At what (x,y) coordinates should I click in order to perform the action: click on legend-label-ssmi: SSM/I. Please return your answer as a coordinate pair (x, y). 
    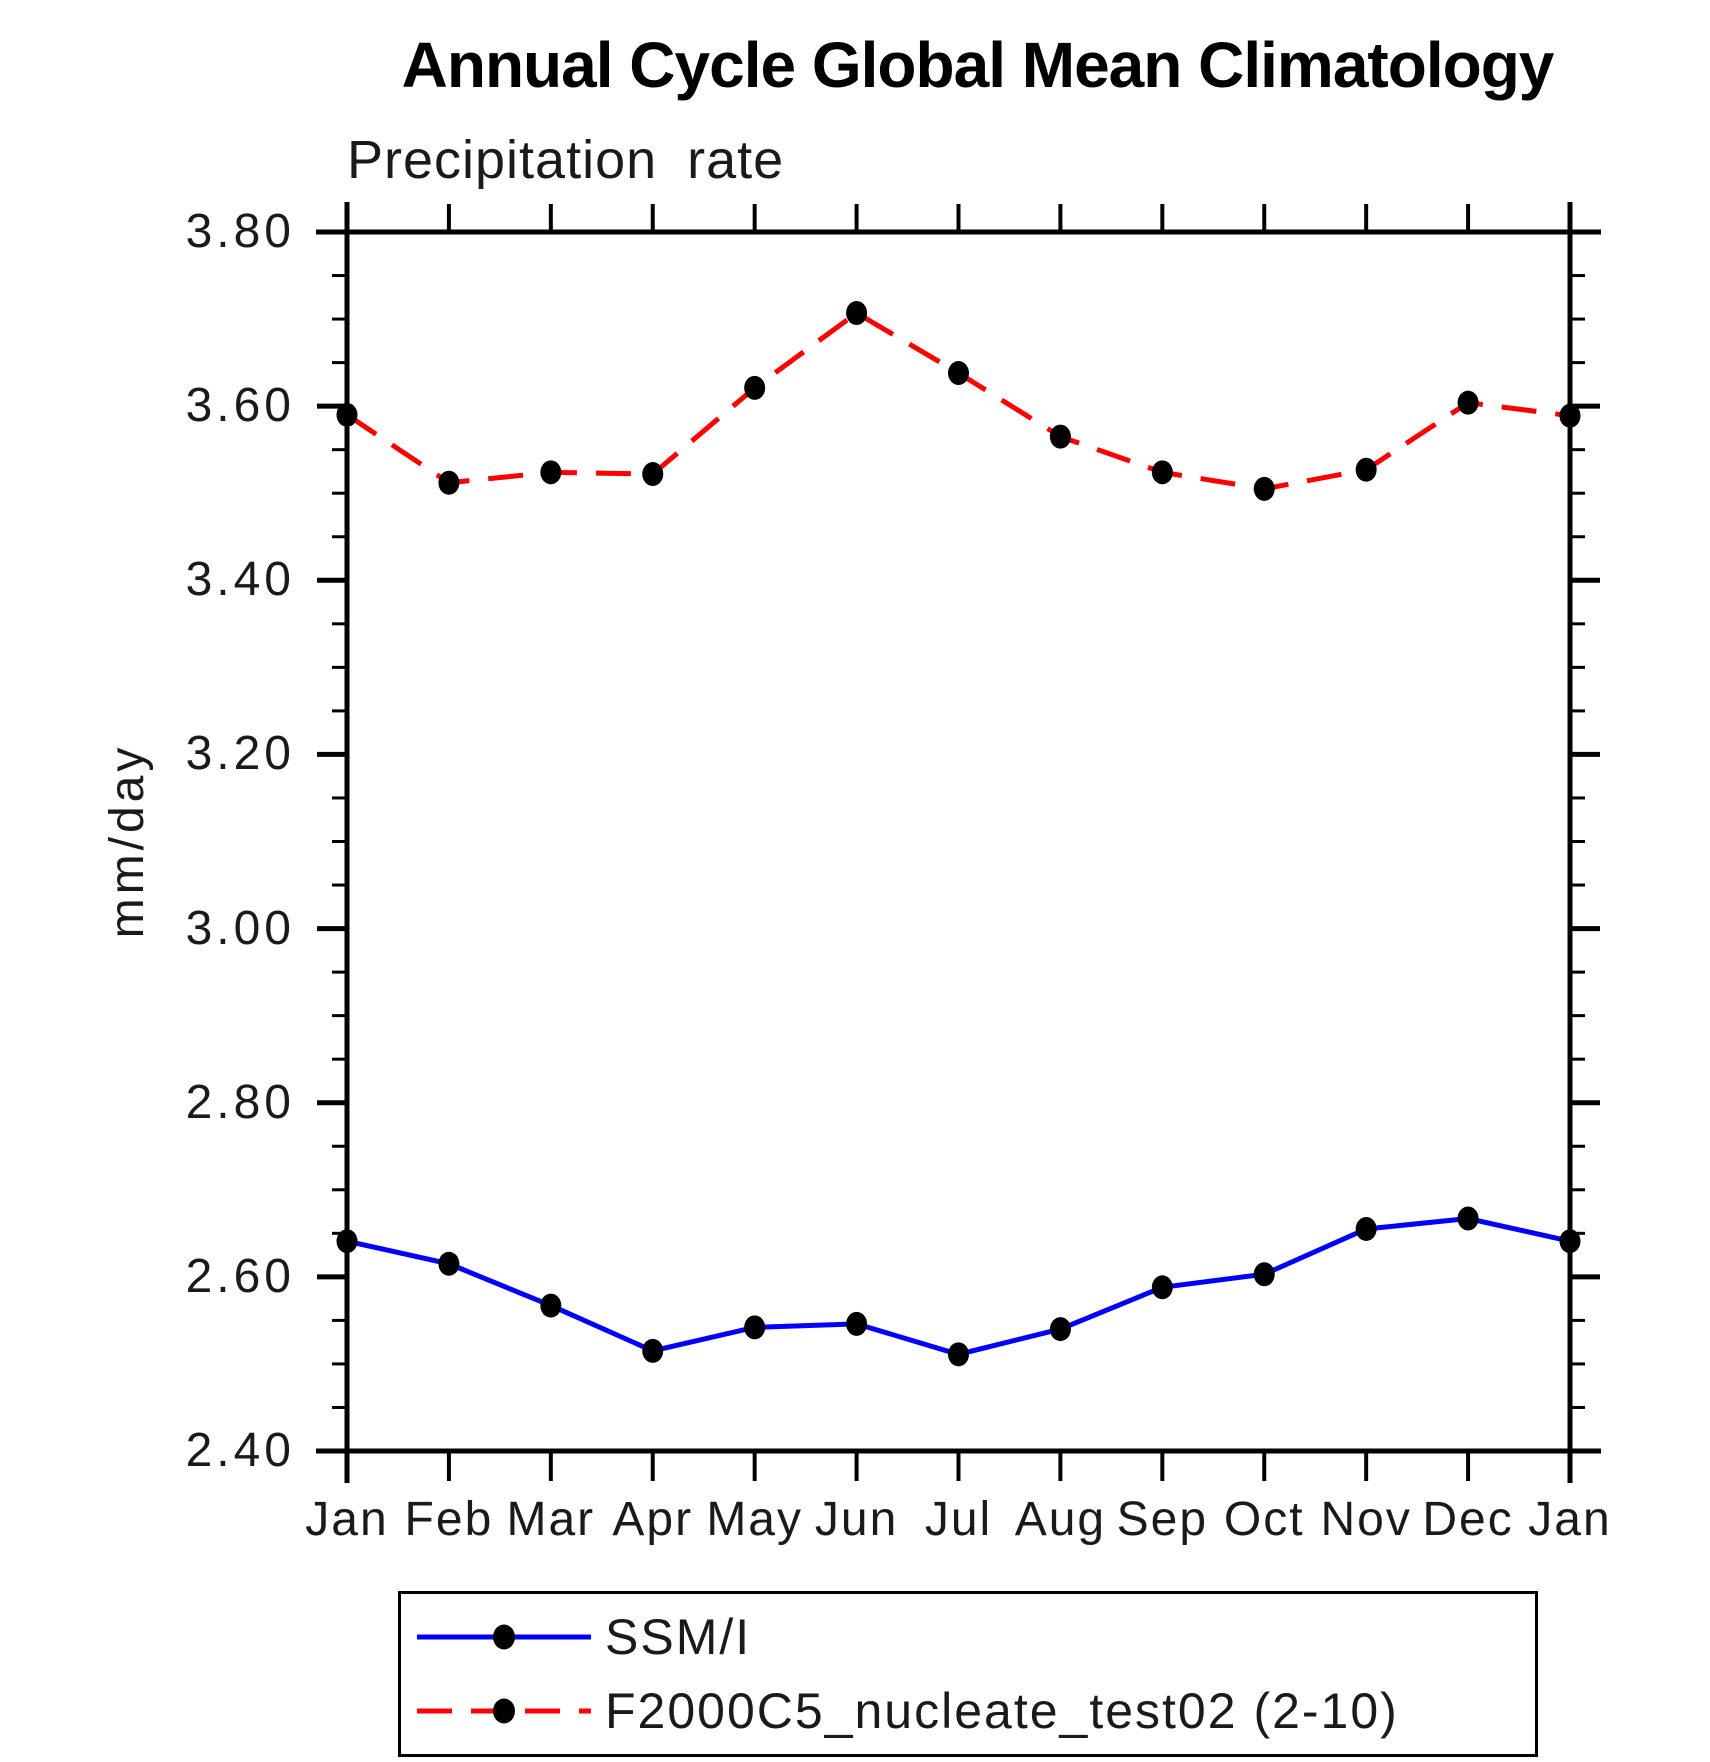
    Looking at the image, I should click on (678, 1637).